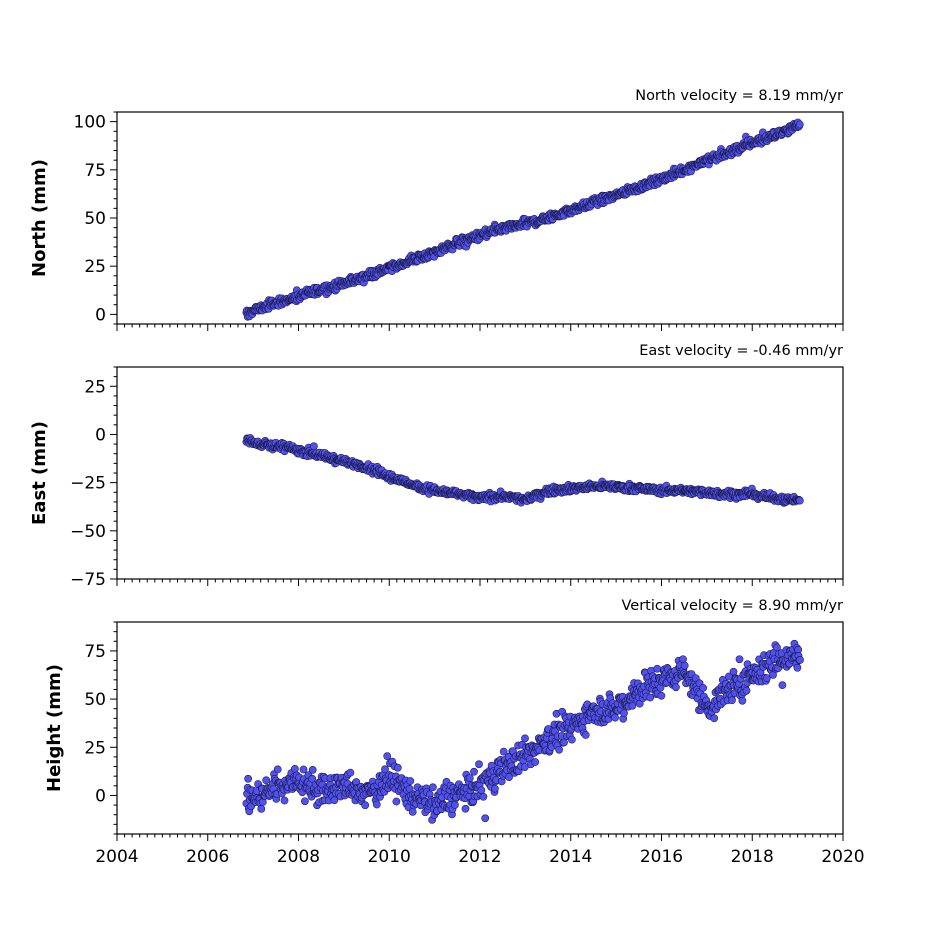  What do you see at coordinates (570, 857) in the screenshot?
I see `x-tick-label: 2014` at bounding box center [570, 857].